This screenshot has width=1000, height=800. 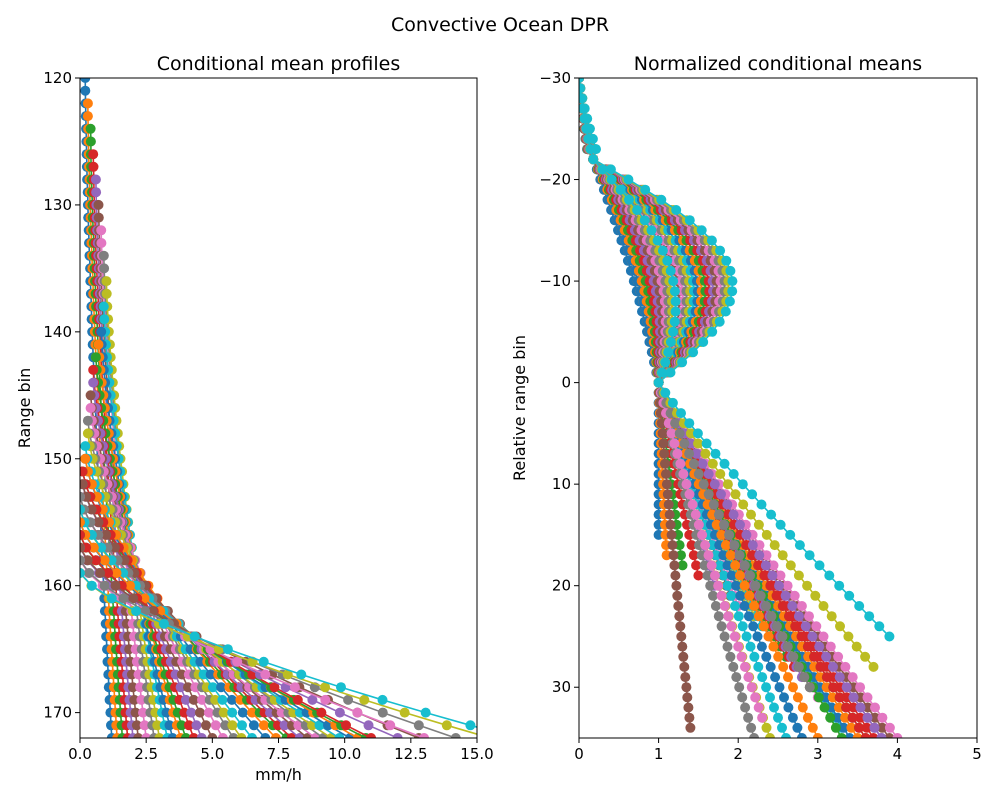 What do you see at coordinates (561, 586) in the screenshot?
I see `right-y-tick-label: 20` at bounding box center [561, 586].